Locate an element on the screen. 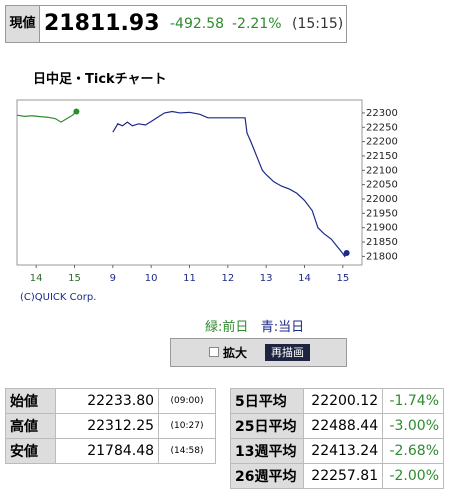 The image size is (449, 500). table-cell: 21784.48 is located at coordinates (107, 451).